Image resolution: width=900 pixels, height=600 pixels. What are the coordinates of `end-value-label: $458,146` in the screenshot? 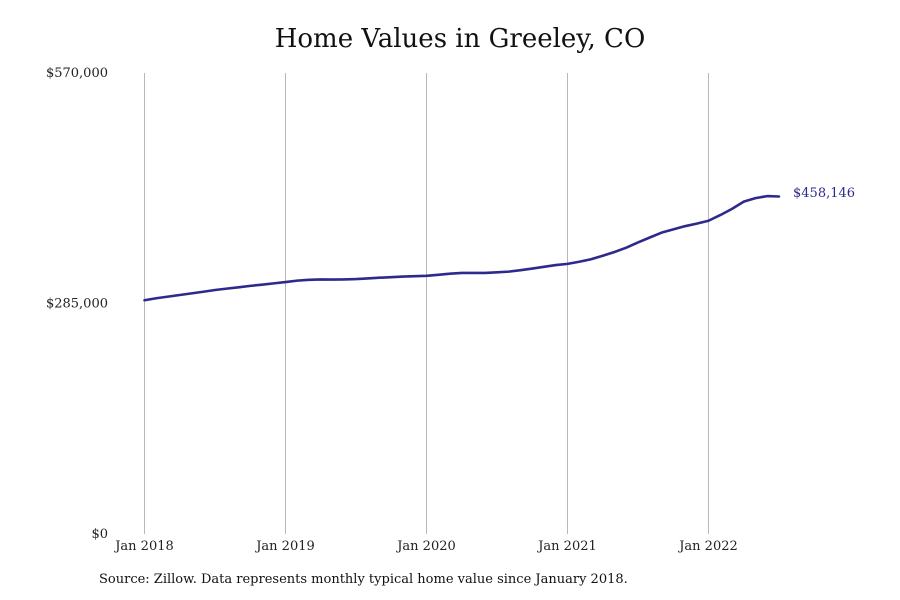 It's located at (824, 193).